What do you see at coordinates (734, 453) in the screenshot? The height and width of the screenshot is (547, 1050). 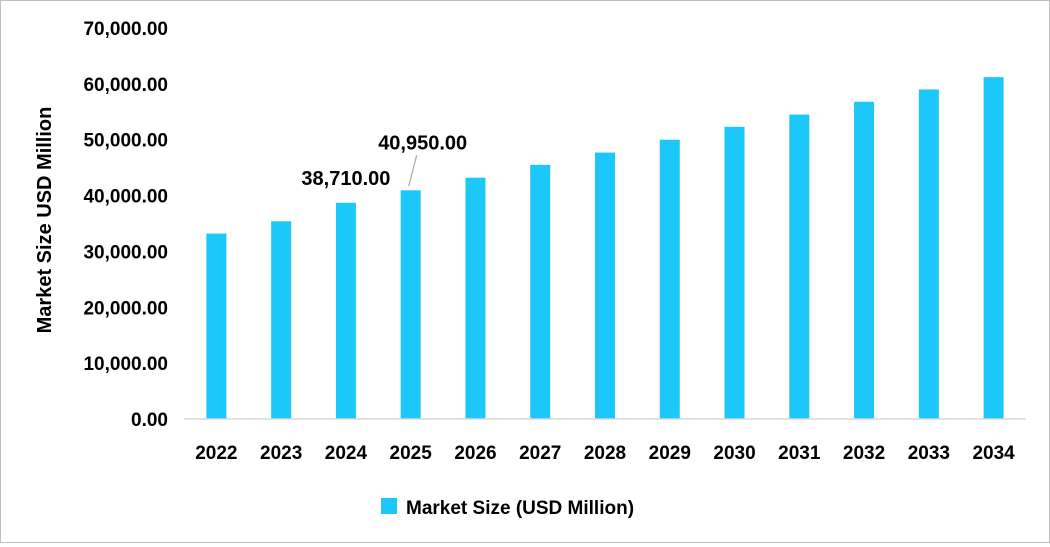 I see `x-tick-label: 2030` at bounding box center [734, 453].